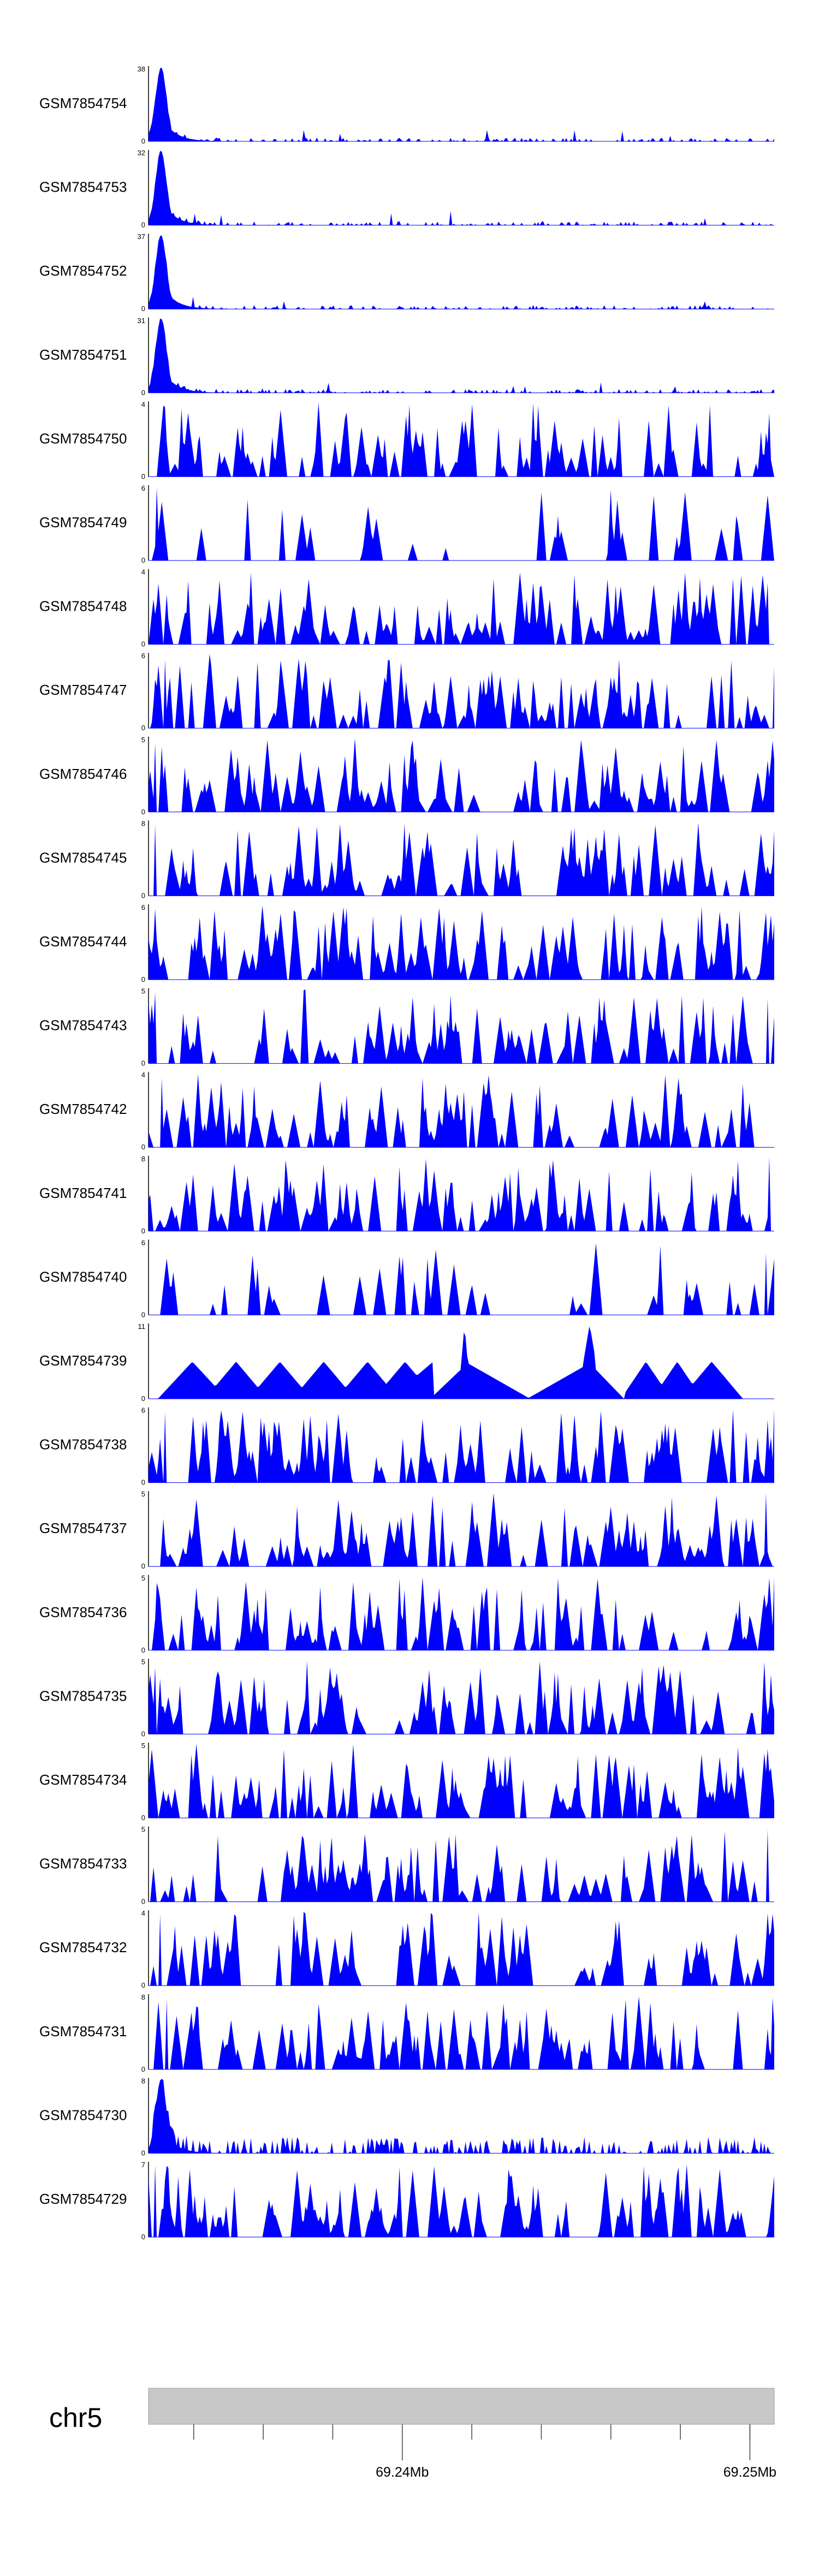 This screenshot has height=2576, width=819. I want to click on track-ymax-label: 38, so click(141, 69).